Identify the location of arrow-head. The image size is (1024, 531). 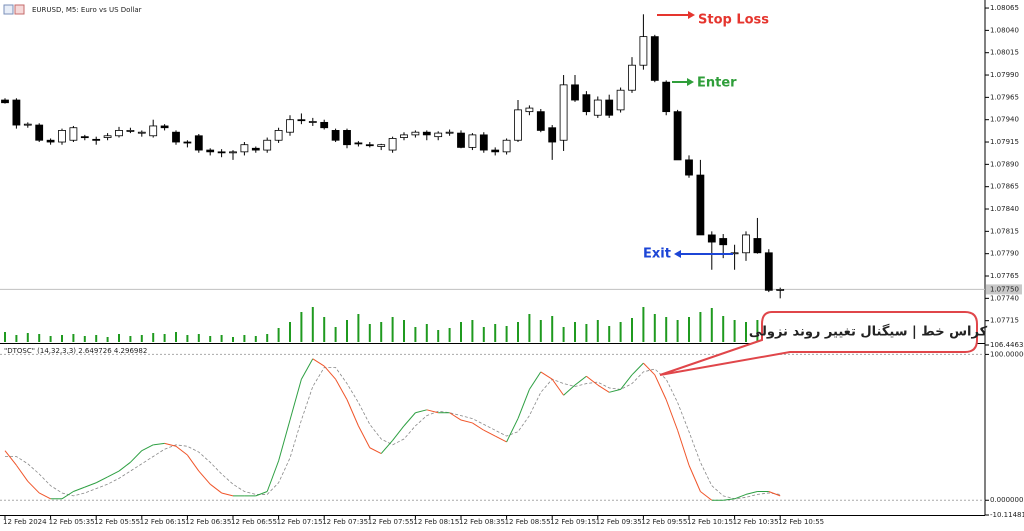
(691, 15).